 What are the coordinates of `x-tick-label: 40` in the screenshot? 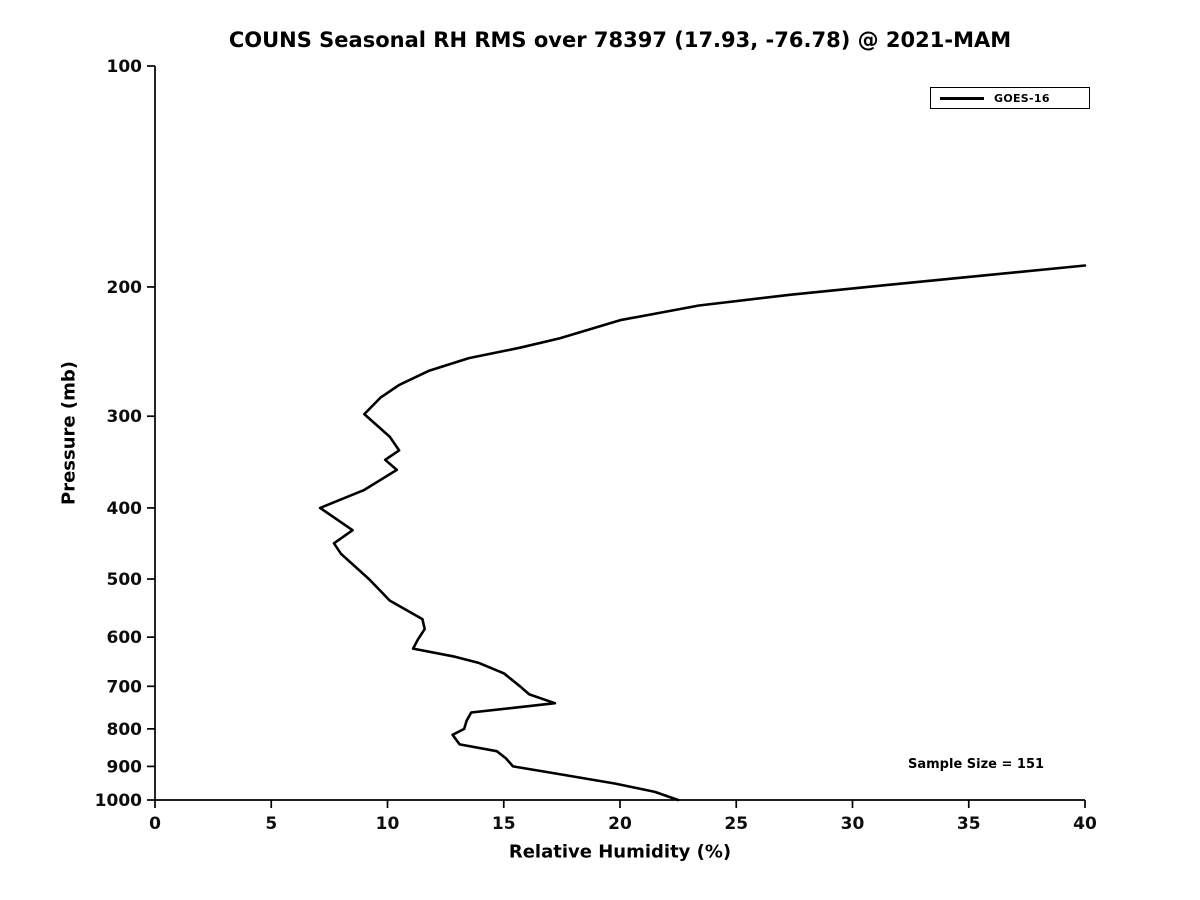 It's located at (1085, 824).